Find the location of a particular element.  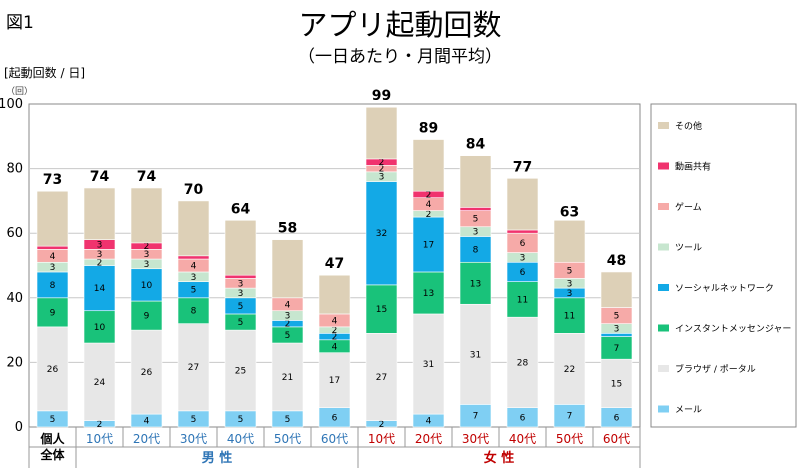

x-tick-label: 30代 is located at coordinates (475, 439).